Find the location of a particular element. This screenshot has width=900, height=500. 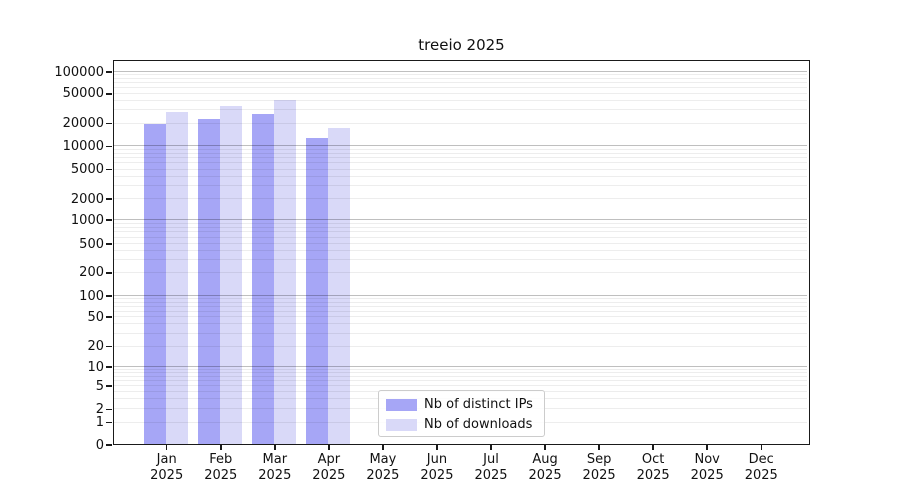

y-tick-label-100: 100 is located at coordinates (91, 296).